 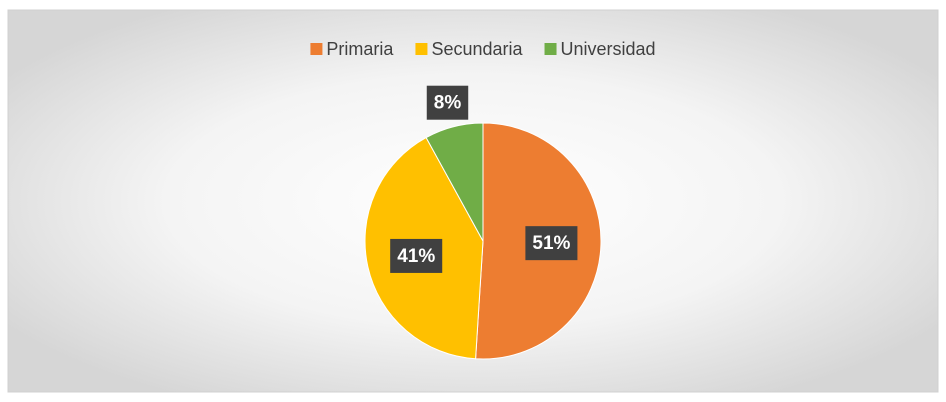 I want to click on data-label: 8%, so click(x=448, y=103).